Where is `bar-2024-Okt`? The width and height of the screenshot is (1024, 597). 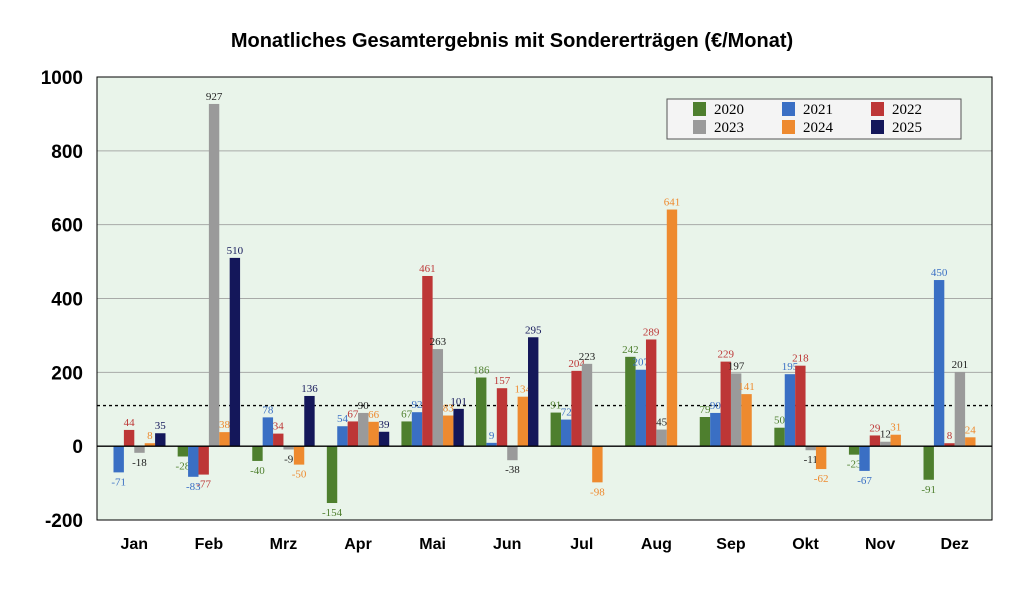 bar-2024-Okt is located at coordinates (821, 458).